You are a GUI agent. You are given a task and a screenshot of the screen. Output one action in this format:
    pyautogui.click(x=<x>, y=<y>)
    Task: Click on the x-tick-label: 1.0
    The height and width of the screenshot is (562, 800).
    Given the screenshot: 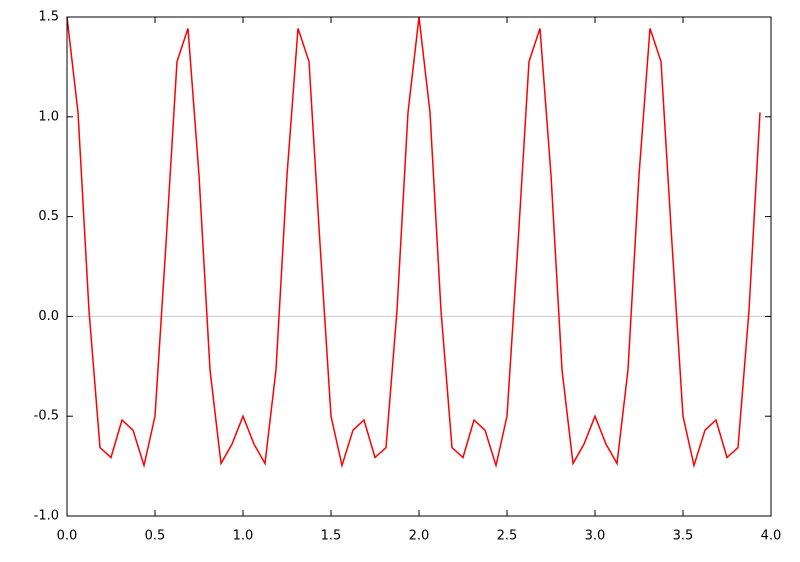 What is the action you would take?
    pyautogui.click(x=243, y=536)
    